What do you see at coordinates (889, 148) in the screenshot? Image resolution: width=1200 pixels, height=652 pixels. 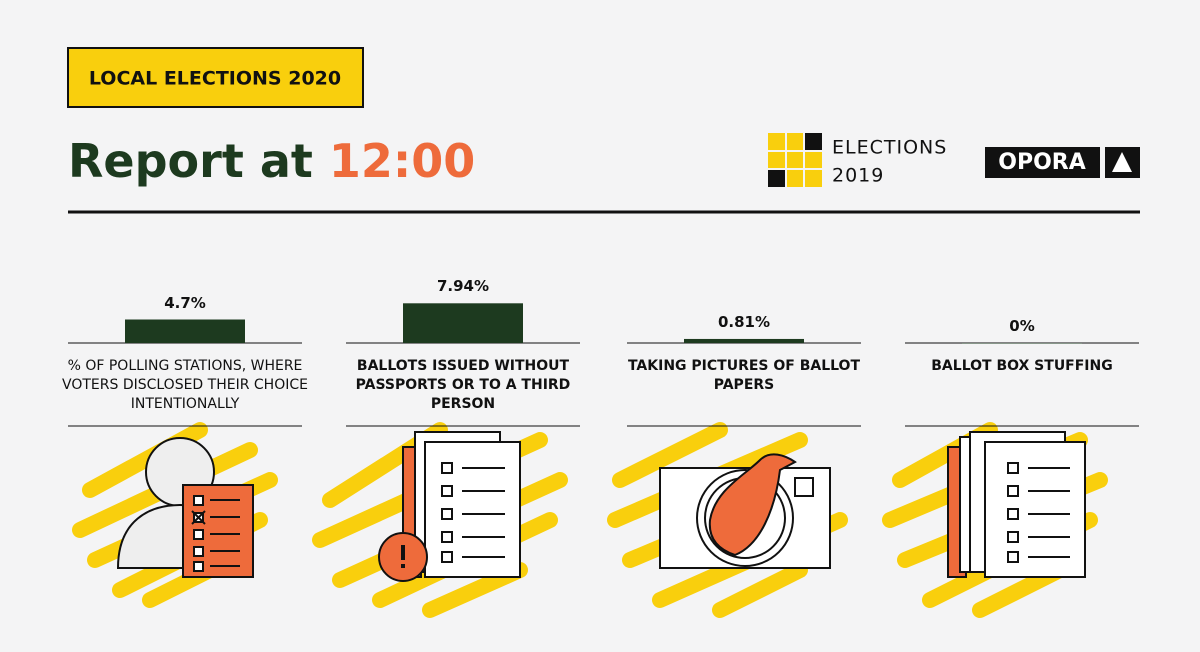 I see `logo-text: ELECTIONS` at bounding box center [889, 148].